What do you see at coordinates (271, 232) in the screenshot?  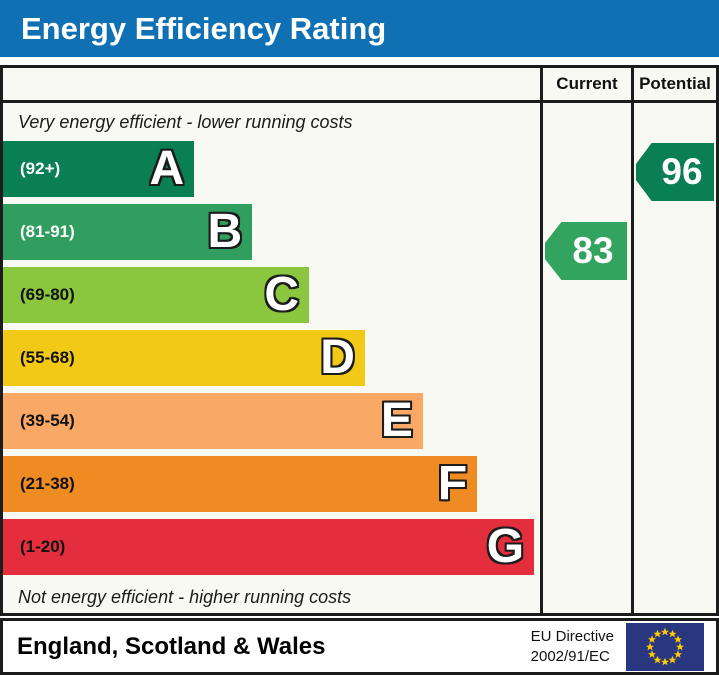 I see `band-row: (81-91) B` at bounding box center [271, 232].